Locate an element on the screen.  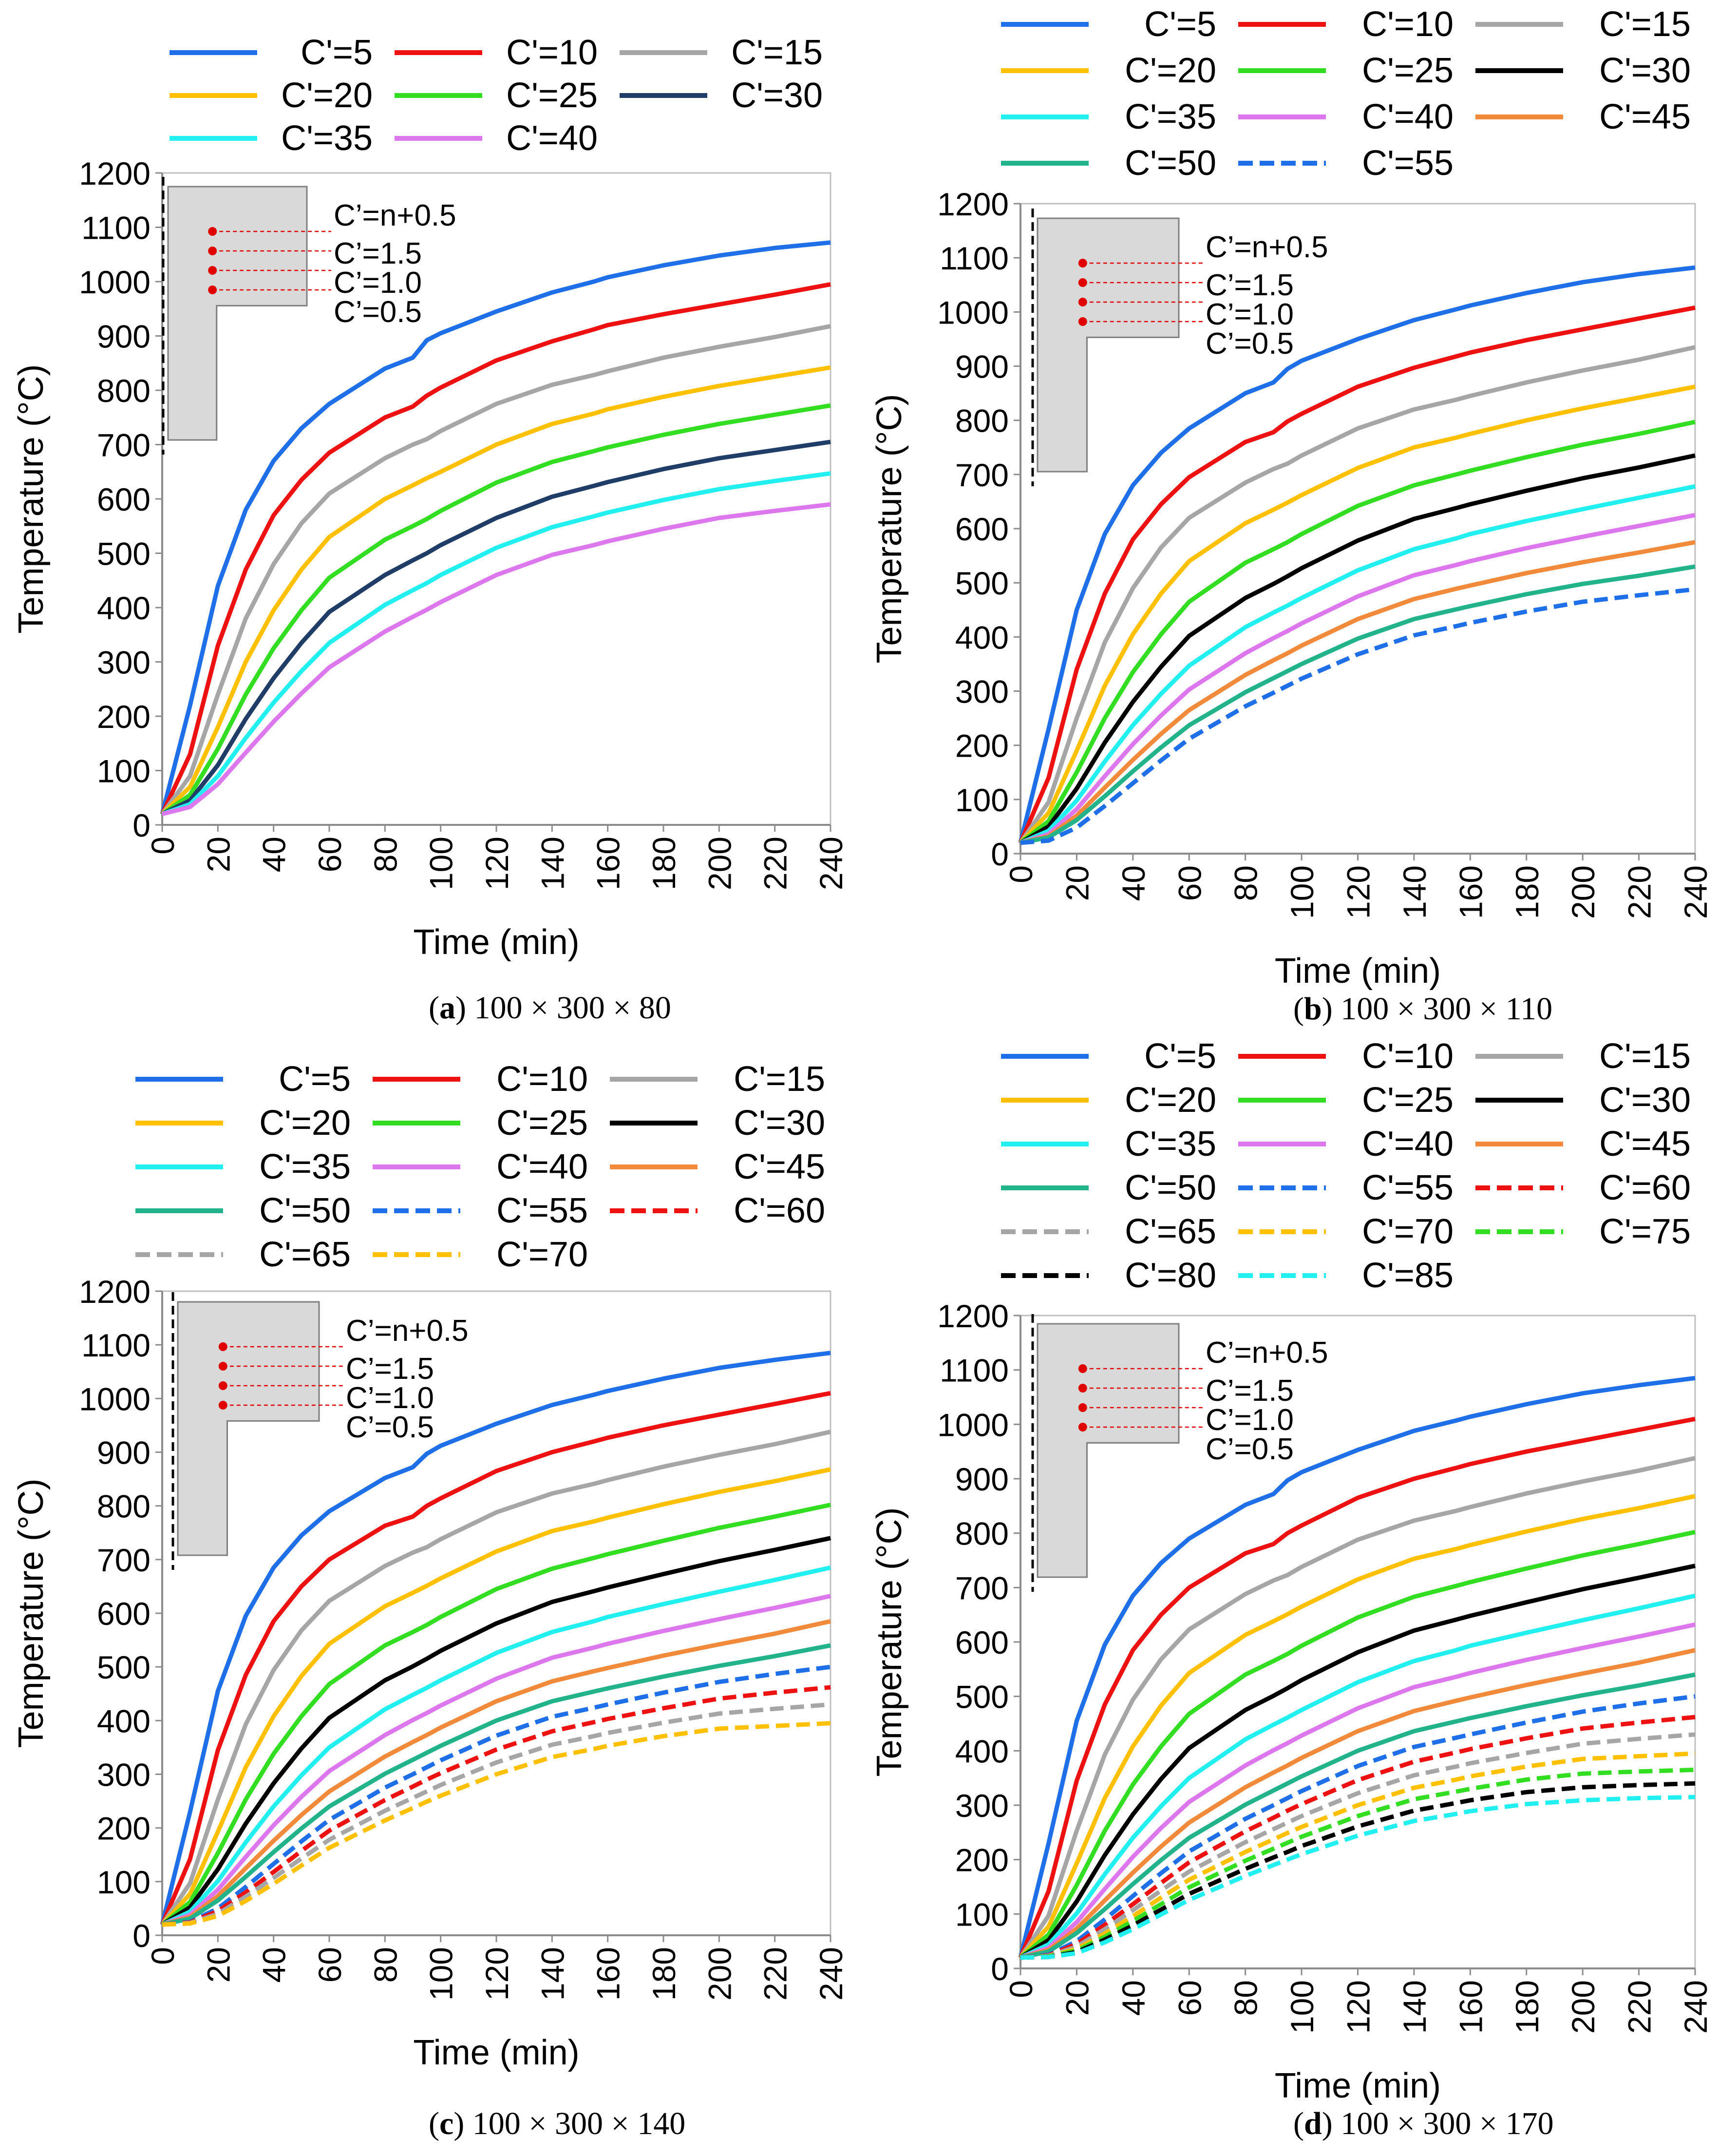
x-tick-label: 200 is located at coordinates (719, 863).